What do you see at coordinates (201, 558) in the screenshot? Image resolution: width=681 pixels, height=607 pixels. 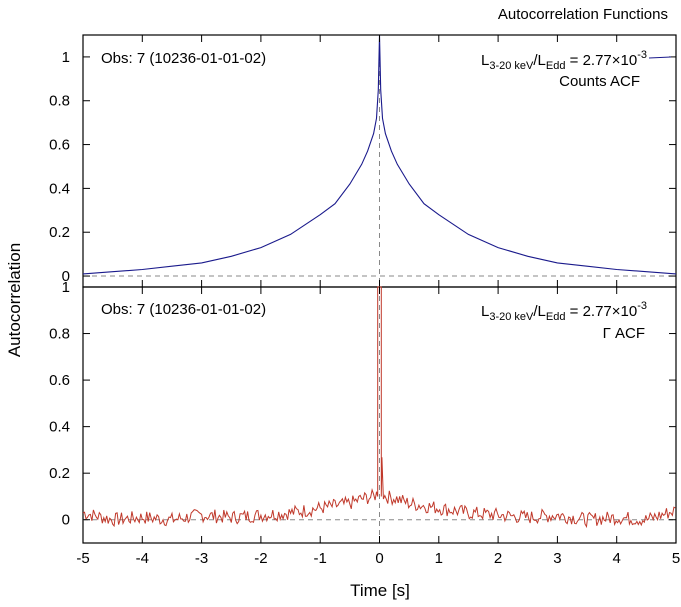 I see `x-tick-label: -3` at bounding box center [201, 558].